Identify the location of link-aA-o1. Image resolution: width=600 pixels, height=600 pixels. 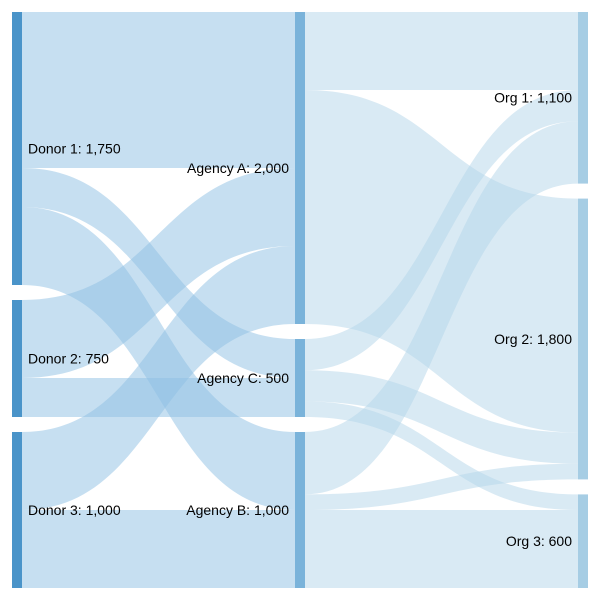
(441, 51).